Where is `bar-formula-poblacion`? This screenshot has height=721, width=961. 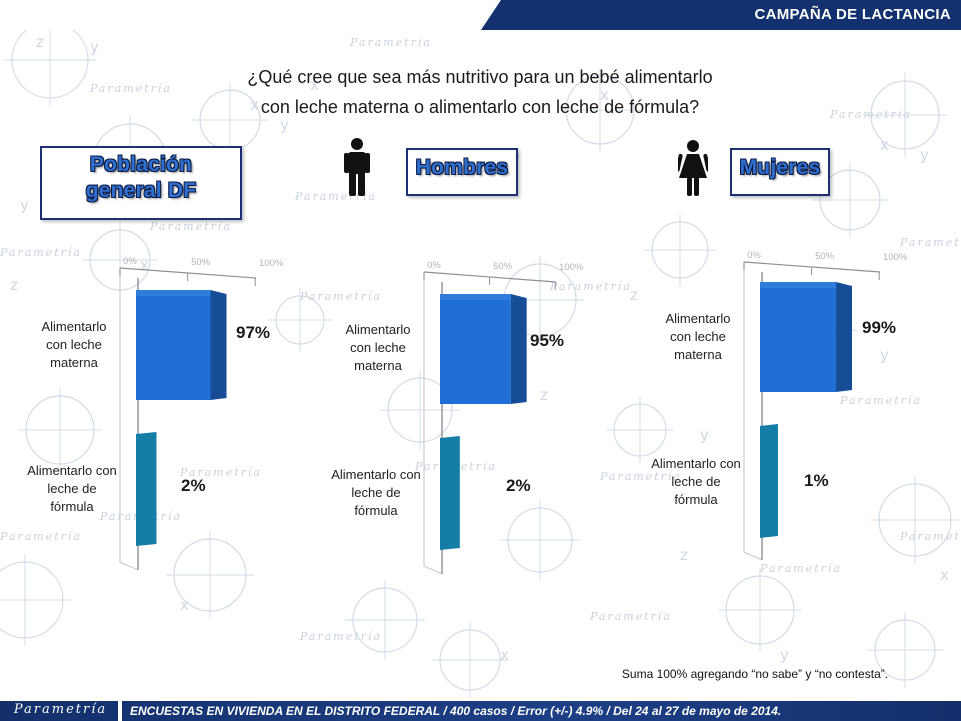
bar-formula-poblacion is located at coordinates (146, 489).